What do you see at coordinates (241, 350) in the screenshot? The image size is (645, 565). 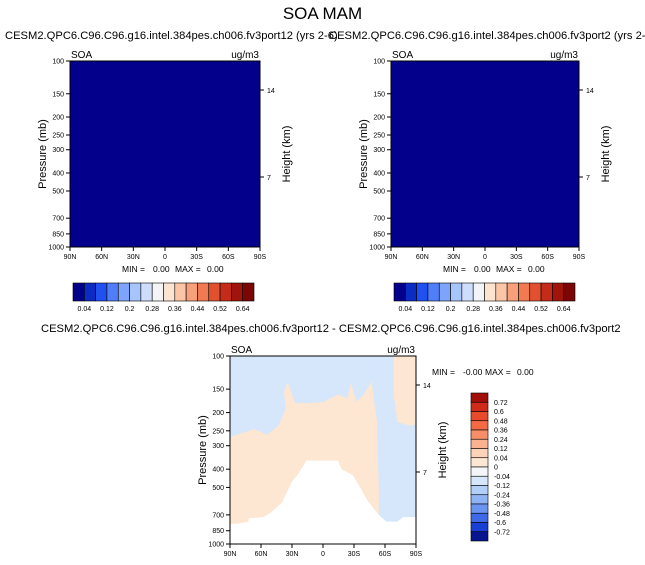 I see `panel3-left-label: SOA` at bounding box center [241, 350].